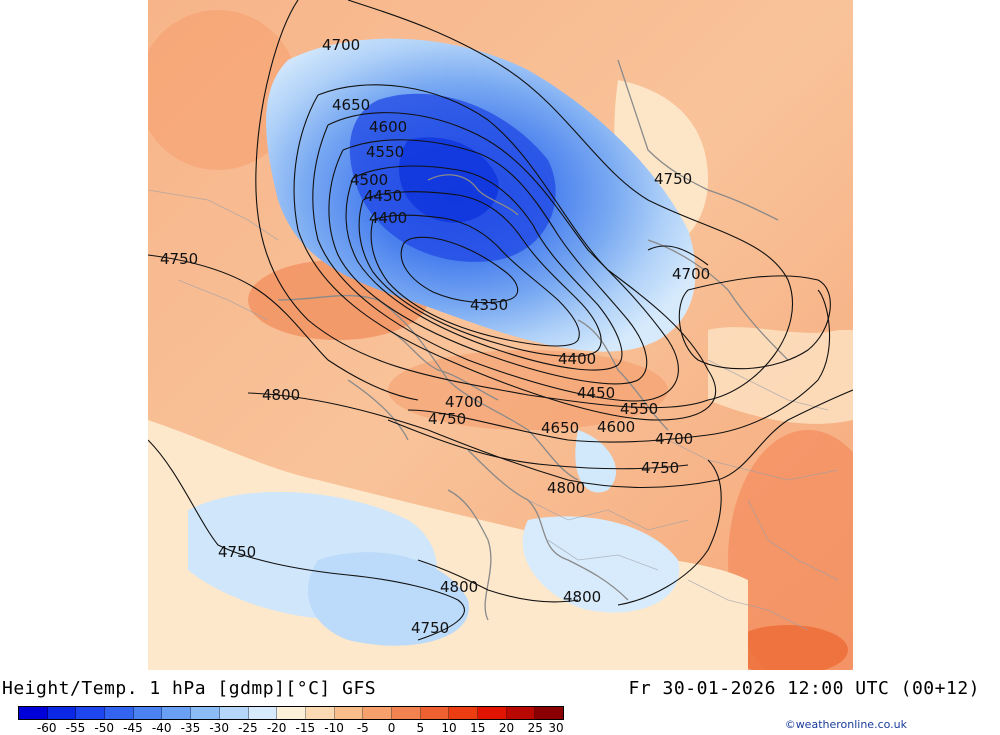 Image resolution: width=1000 pixels, height=735 pixels. What do you see at coordinates (75, 728) in the screenshot?
I see `legend-tick-label: -55` at bounding box center [75, 728].